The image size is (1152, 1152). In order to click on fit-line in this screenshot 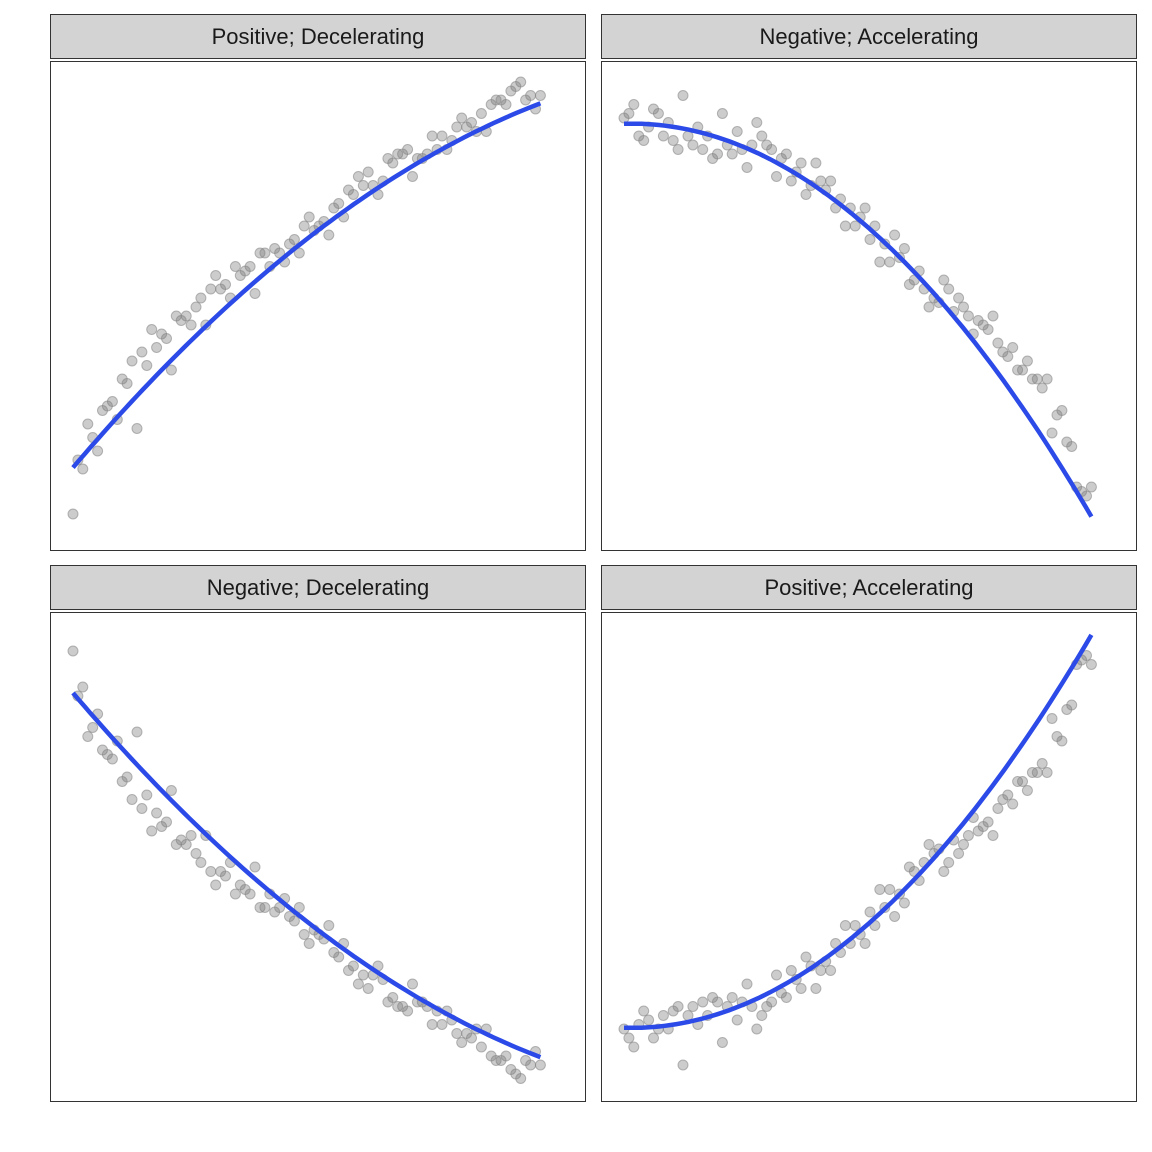, I will do `click(306, 285)`.